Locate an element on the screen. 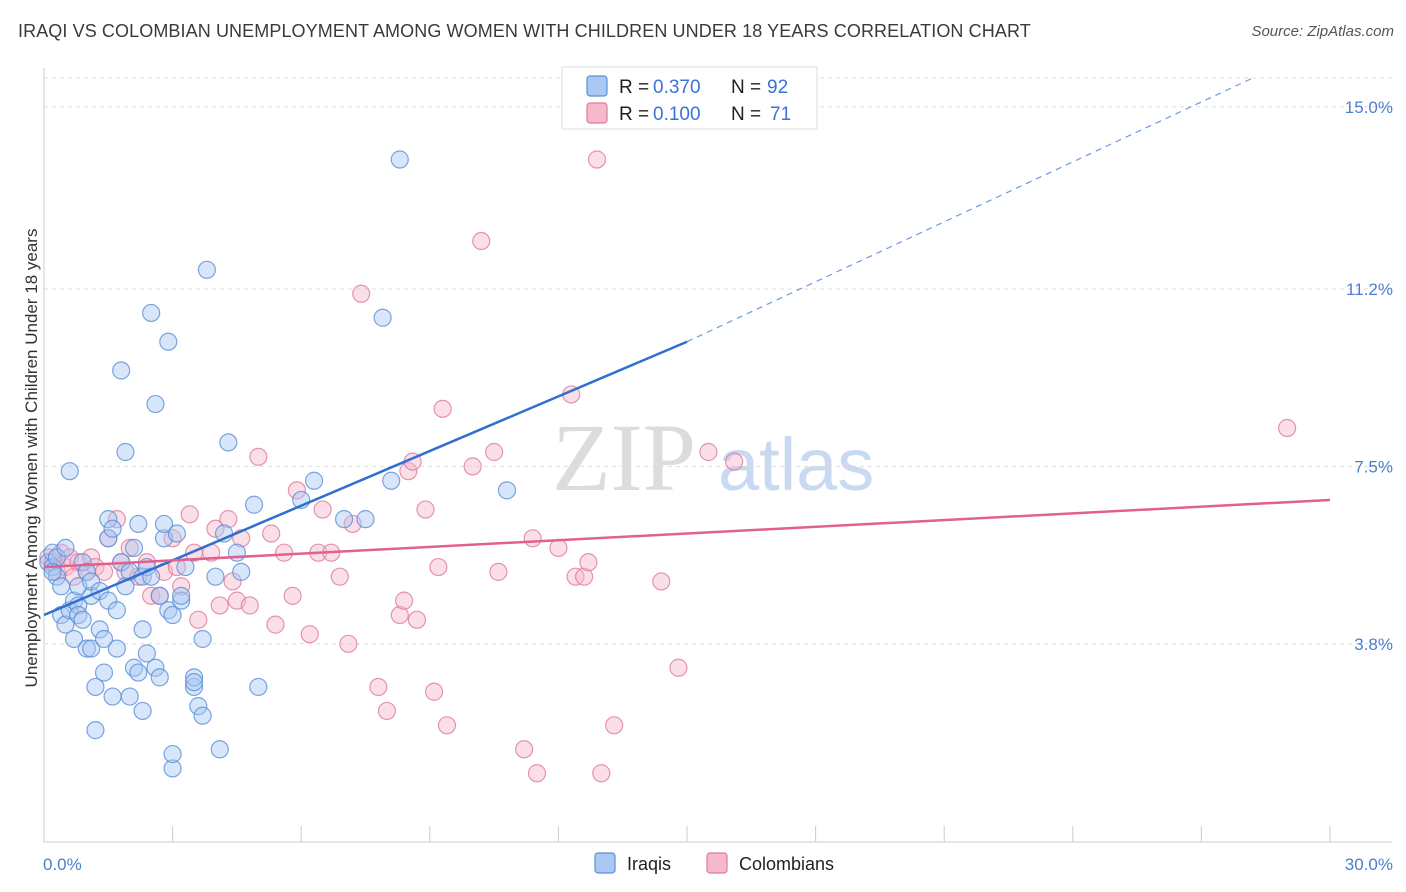  bottom-legend-swatch-iraqis is located at coordinates (605, 863).